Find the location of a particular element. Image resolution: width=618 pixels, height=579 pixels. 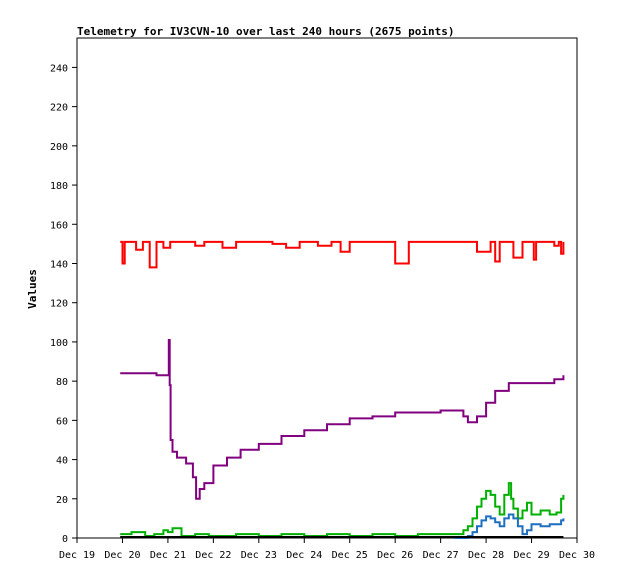

y-tick-label: 80 is located at coordinates (62, 382).